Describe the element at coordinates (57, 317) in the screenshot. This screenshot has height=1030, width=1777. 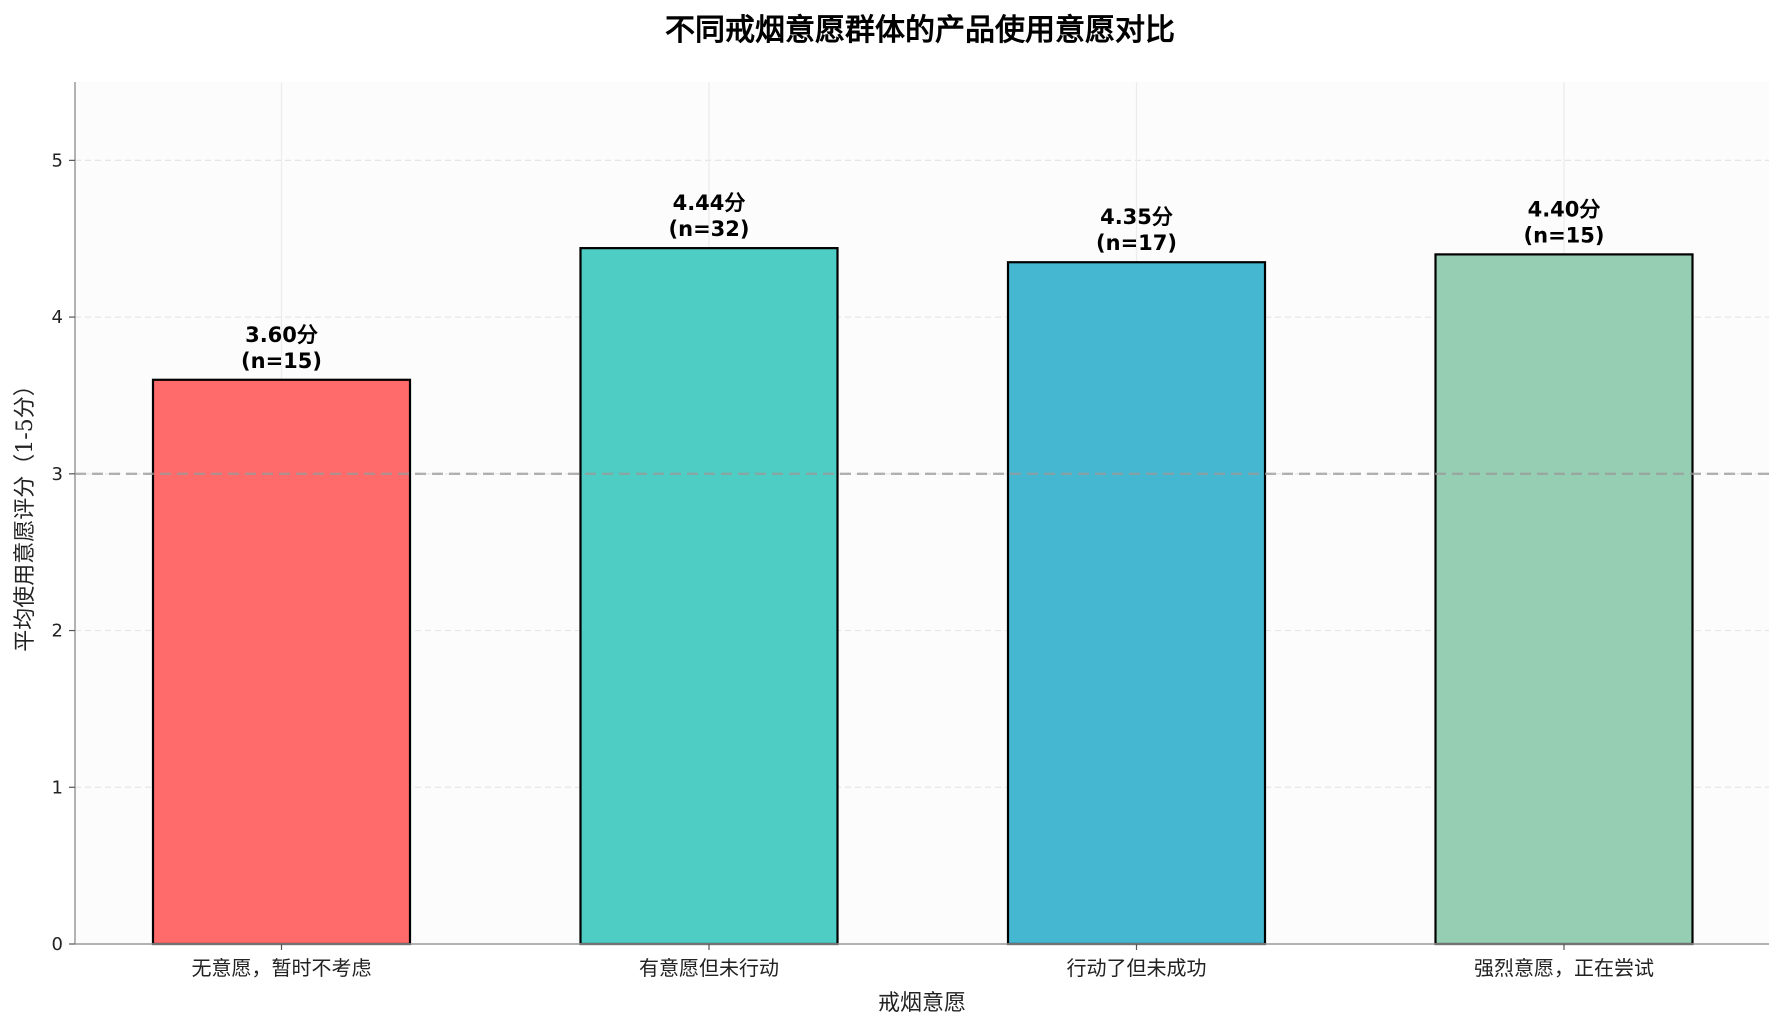
I see `y-tick-label: 4` at that location.